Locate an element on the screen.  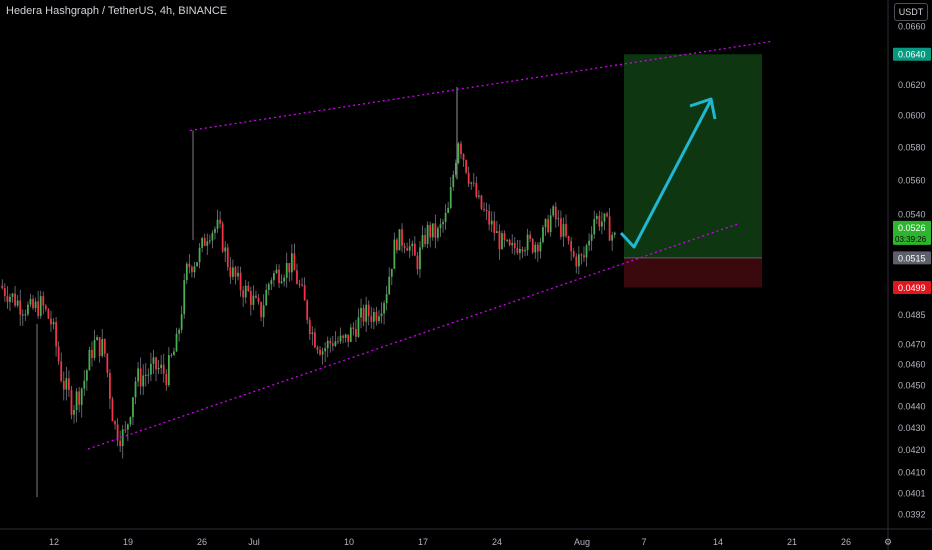
projection-arrow is located at coordinates (666, 174).